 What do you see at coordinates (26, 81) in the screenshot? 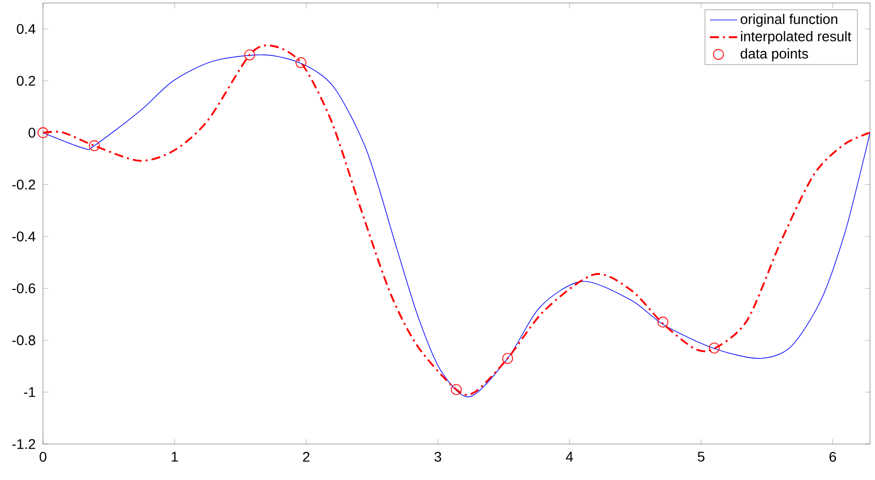
I see `y-tick-label: 0.2` at bounding box center [26, 81].